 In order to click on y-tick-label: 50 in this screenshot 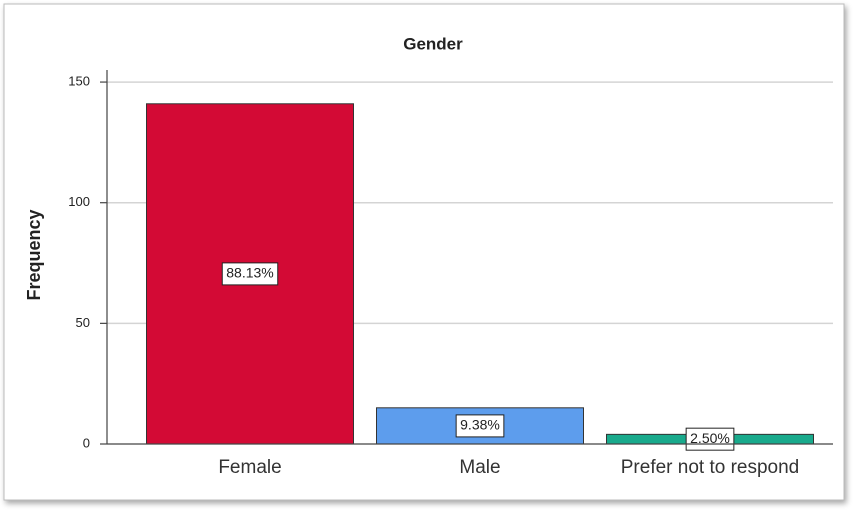, I will do `click(83, 322)`.